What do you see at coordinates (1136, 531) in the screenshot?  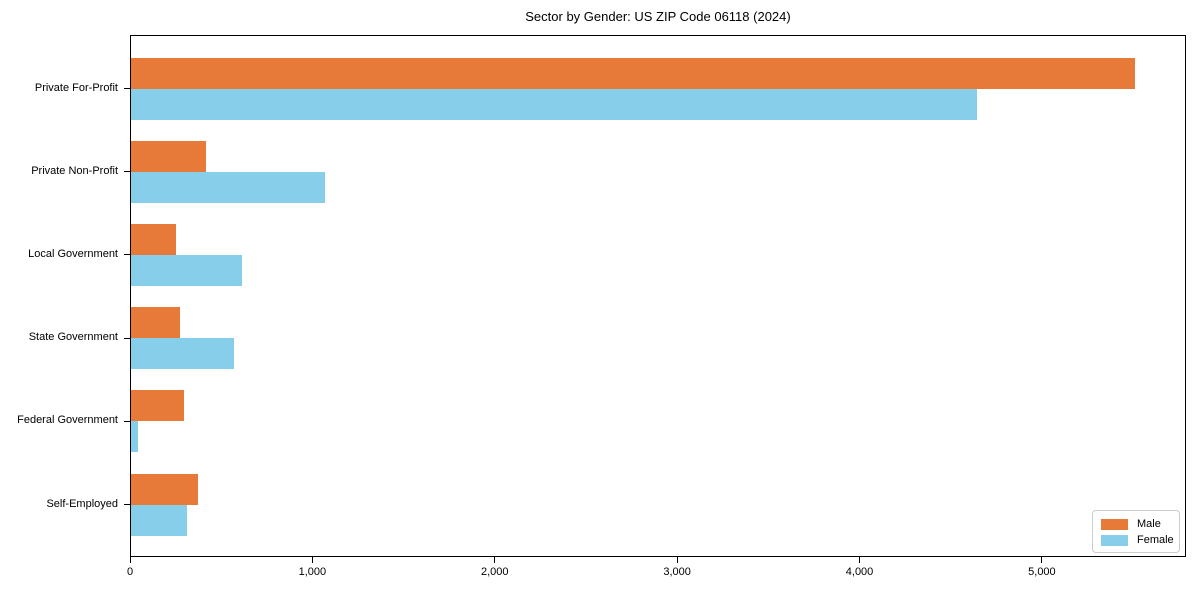 I see `legend: Male Female` at bounding box center [1136, 531].